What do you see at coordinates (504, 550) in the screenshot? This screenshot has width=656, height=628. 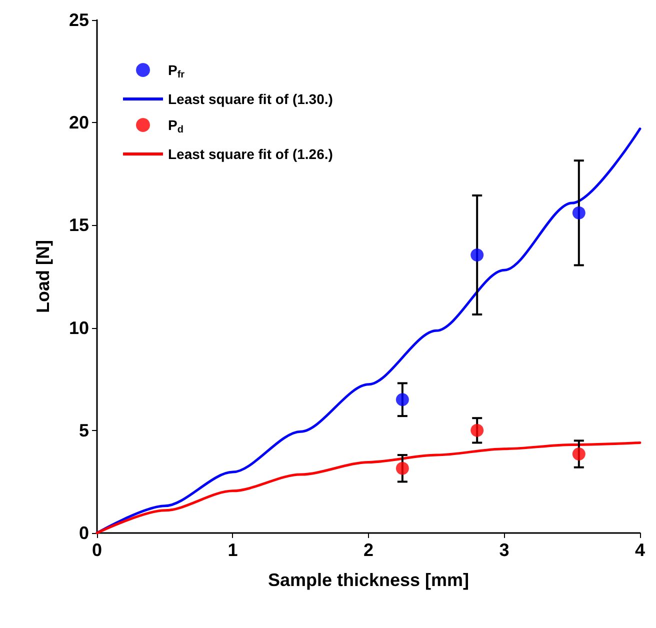 I see `x-tick-label: 3` at bounding box center [504, 550].